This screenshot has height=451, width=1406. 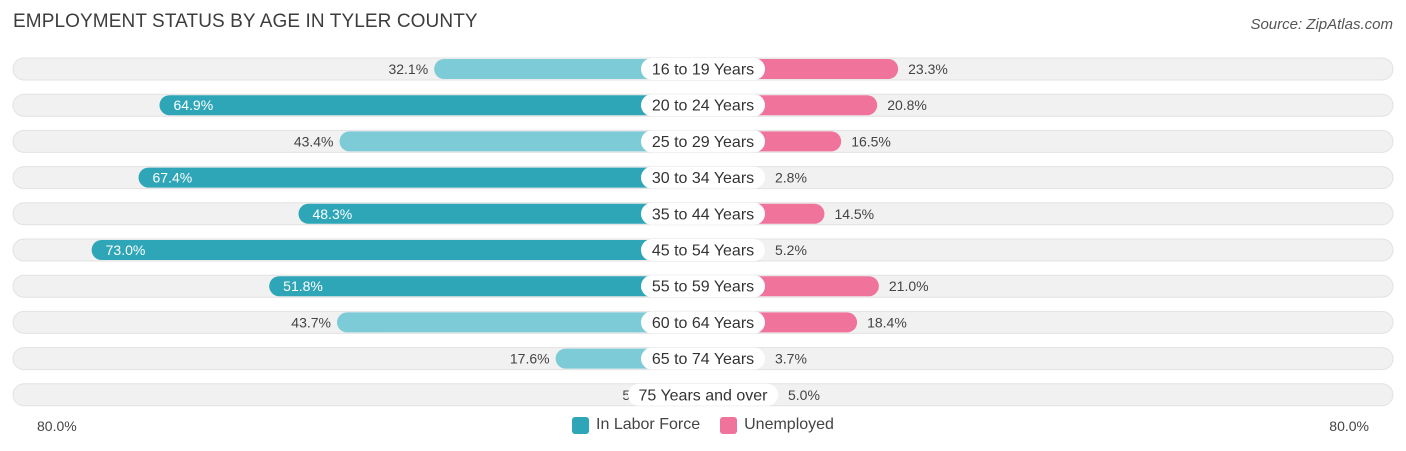 I want to click on label-unemployed: 21.0%, so click(x=909, y=286).